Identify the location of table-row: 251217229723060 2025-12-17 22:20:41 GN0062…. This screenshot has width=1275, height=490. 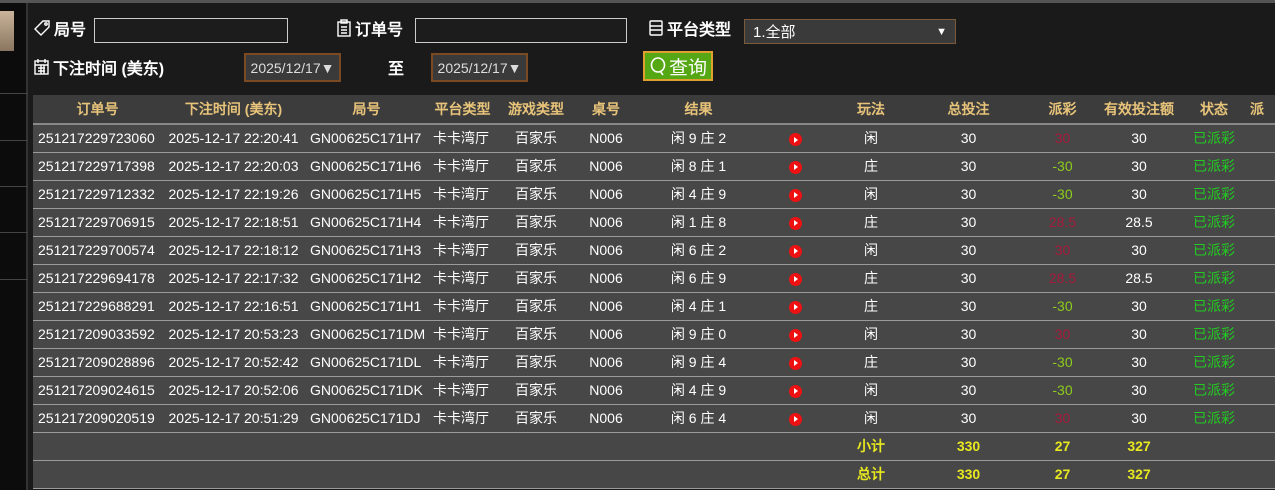
(654, 138).